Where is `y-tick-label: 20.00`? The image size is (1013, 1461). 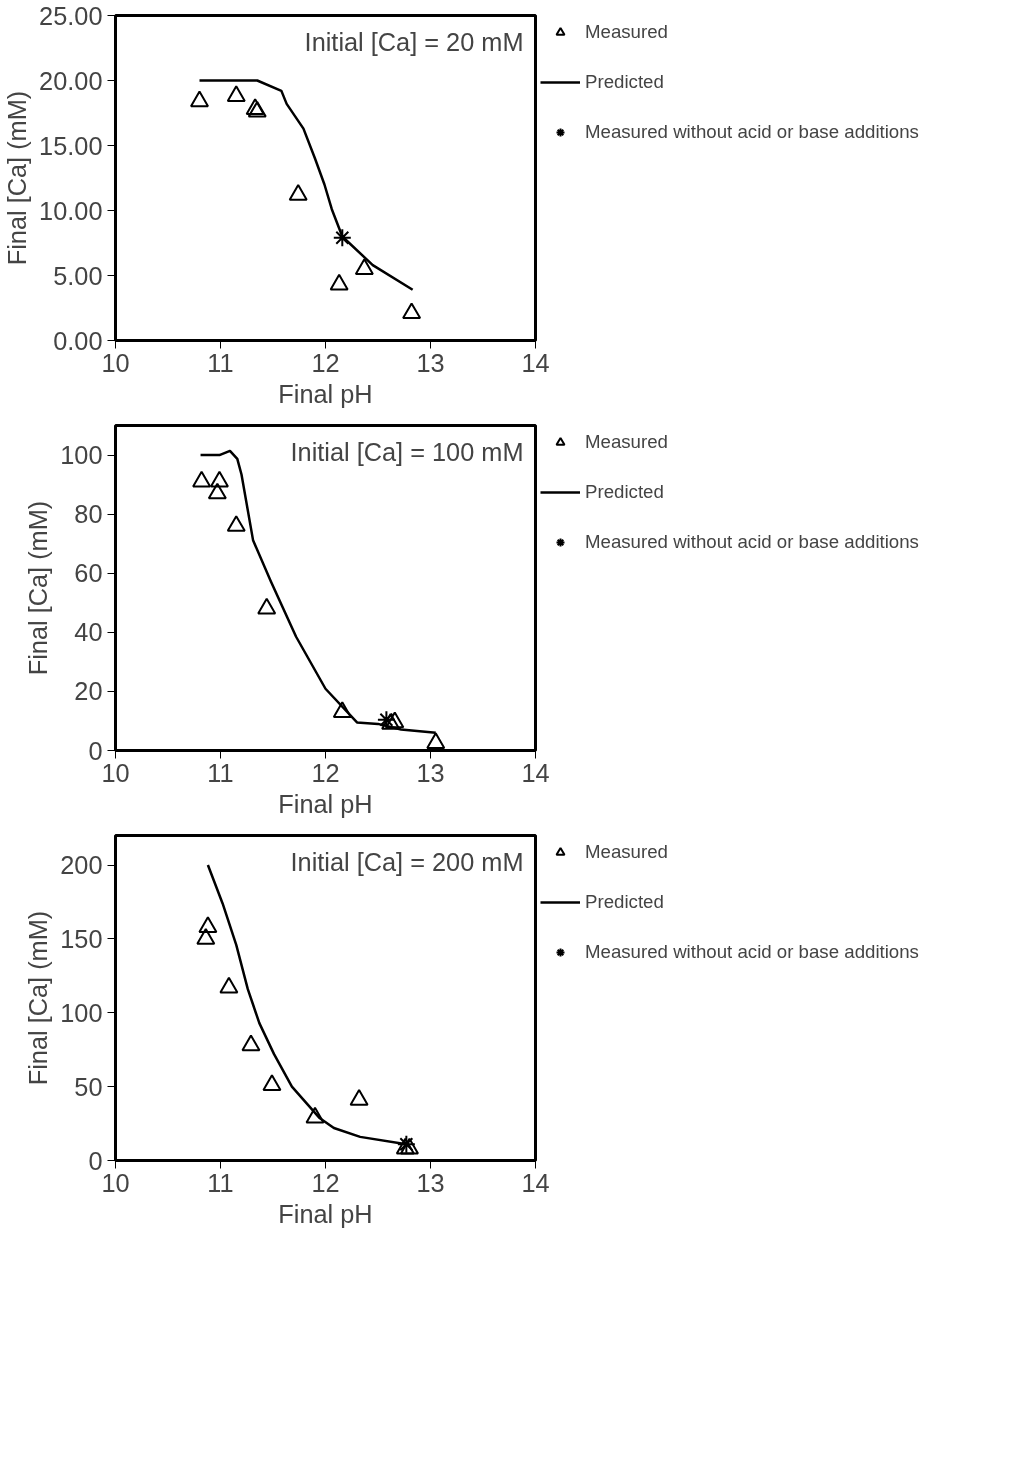 y-tick-label: 20.00 is located at coordinates (71, 80).